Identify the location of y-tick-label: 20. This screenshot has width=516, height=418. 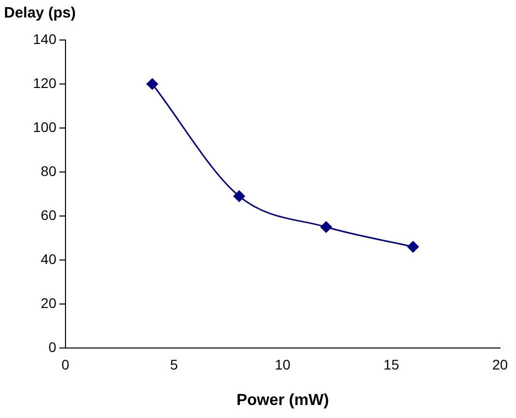
(48, 302).